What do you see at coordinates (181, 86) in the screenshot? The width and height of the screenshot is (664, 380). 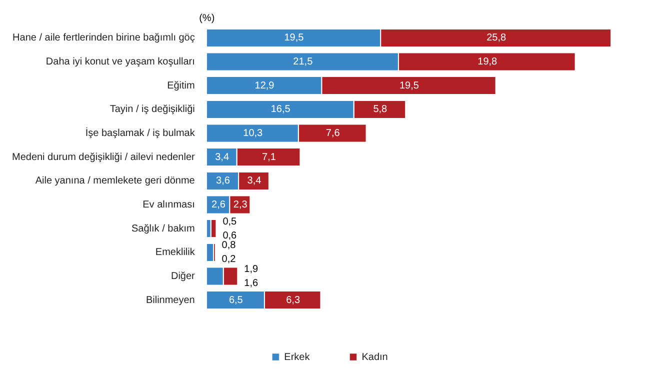 I see `y-tick-label: Eğitim` at bounding box center [181, 86].